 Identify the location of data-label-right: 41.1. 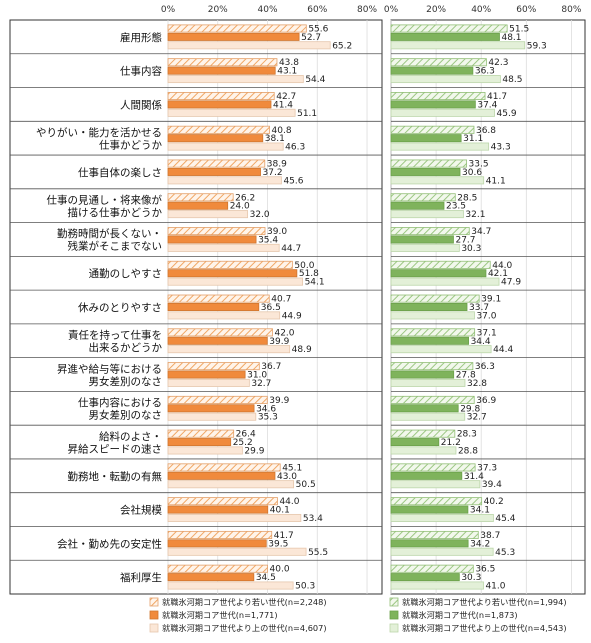
(496, 181).